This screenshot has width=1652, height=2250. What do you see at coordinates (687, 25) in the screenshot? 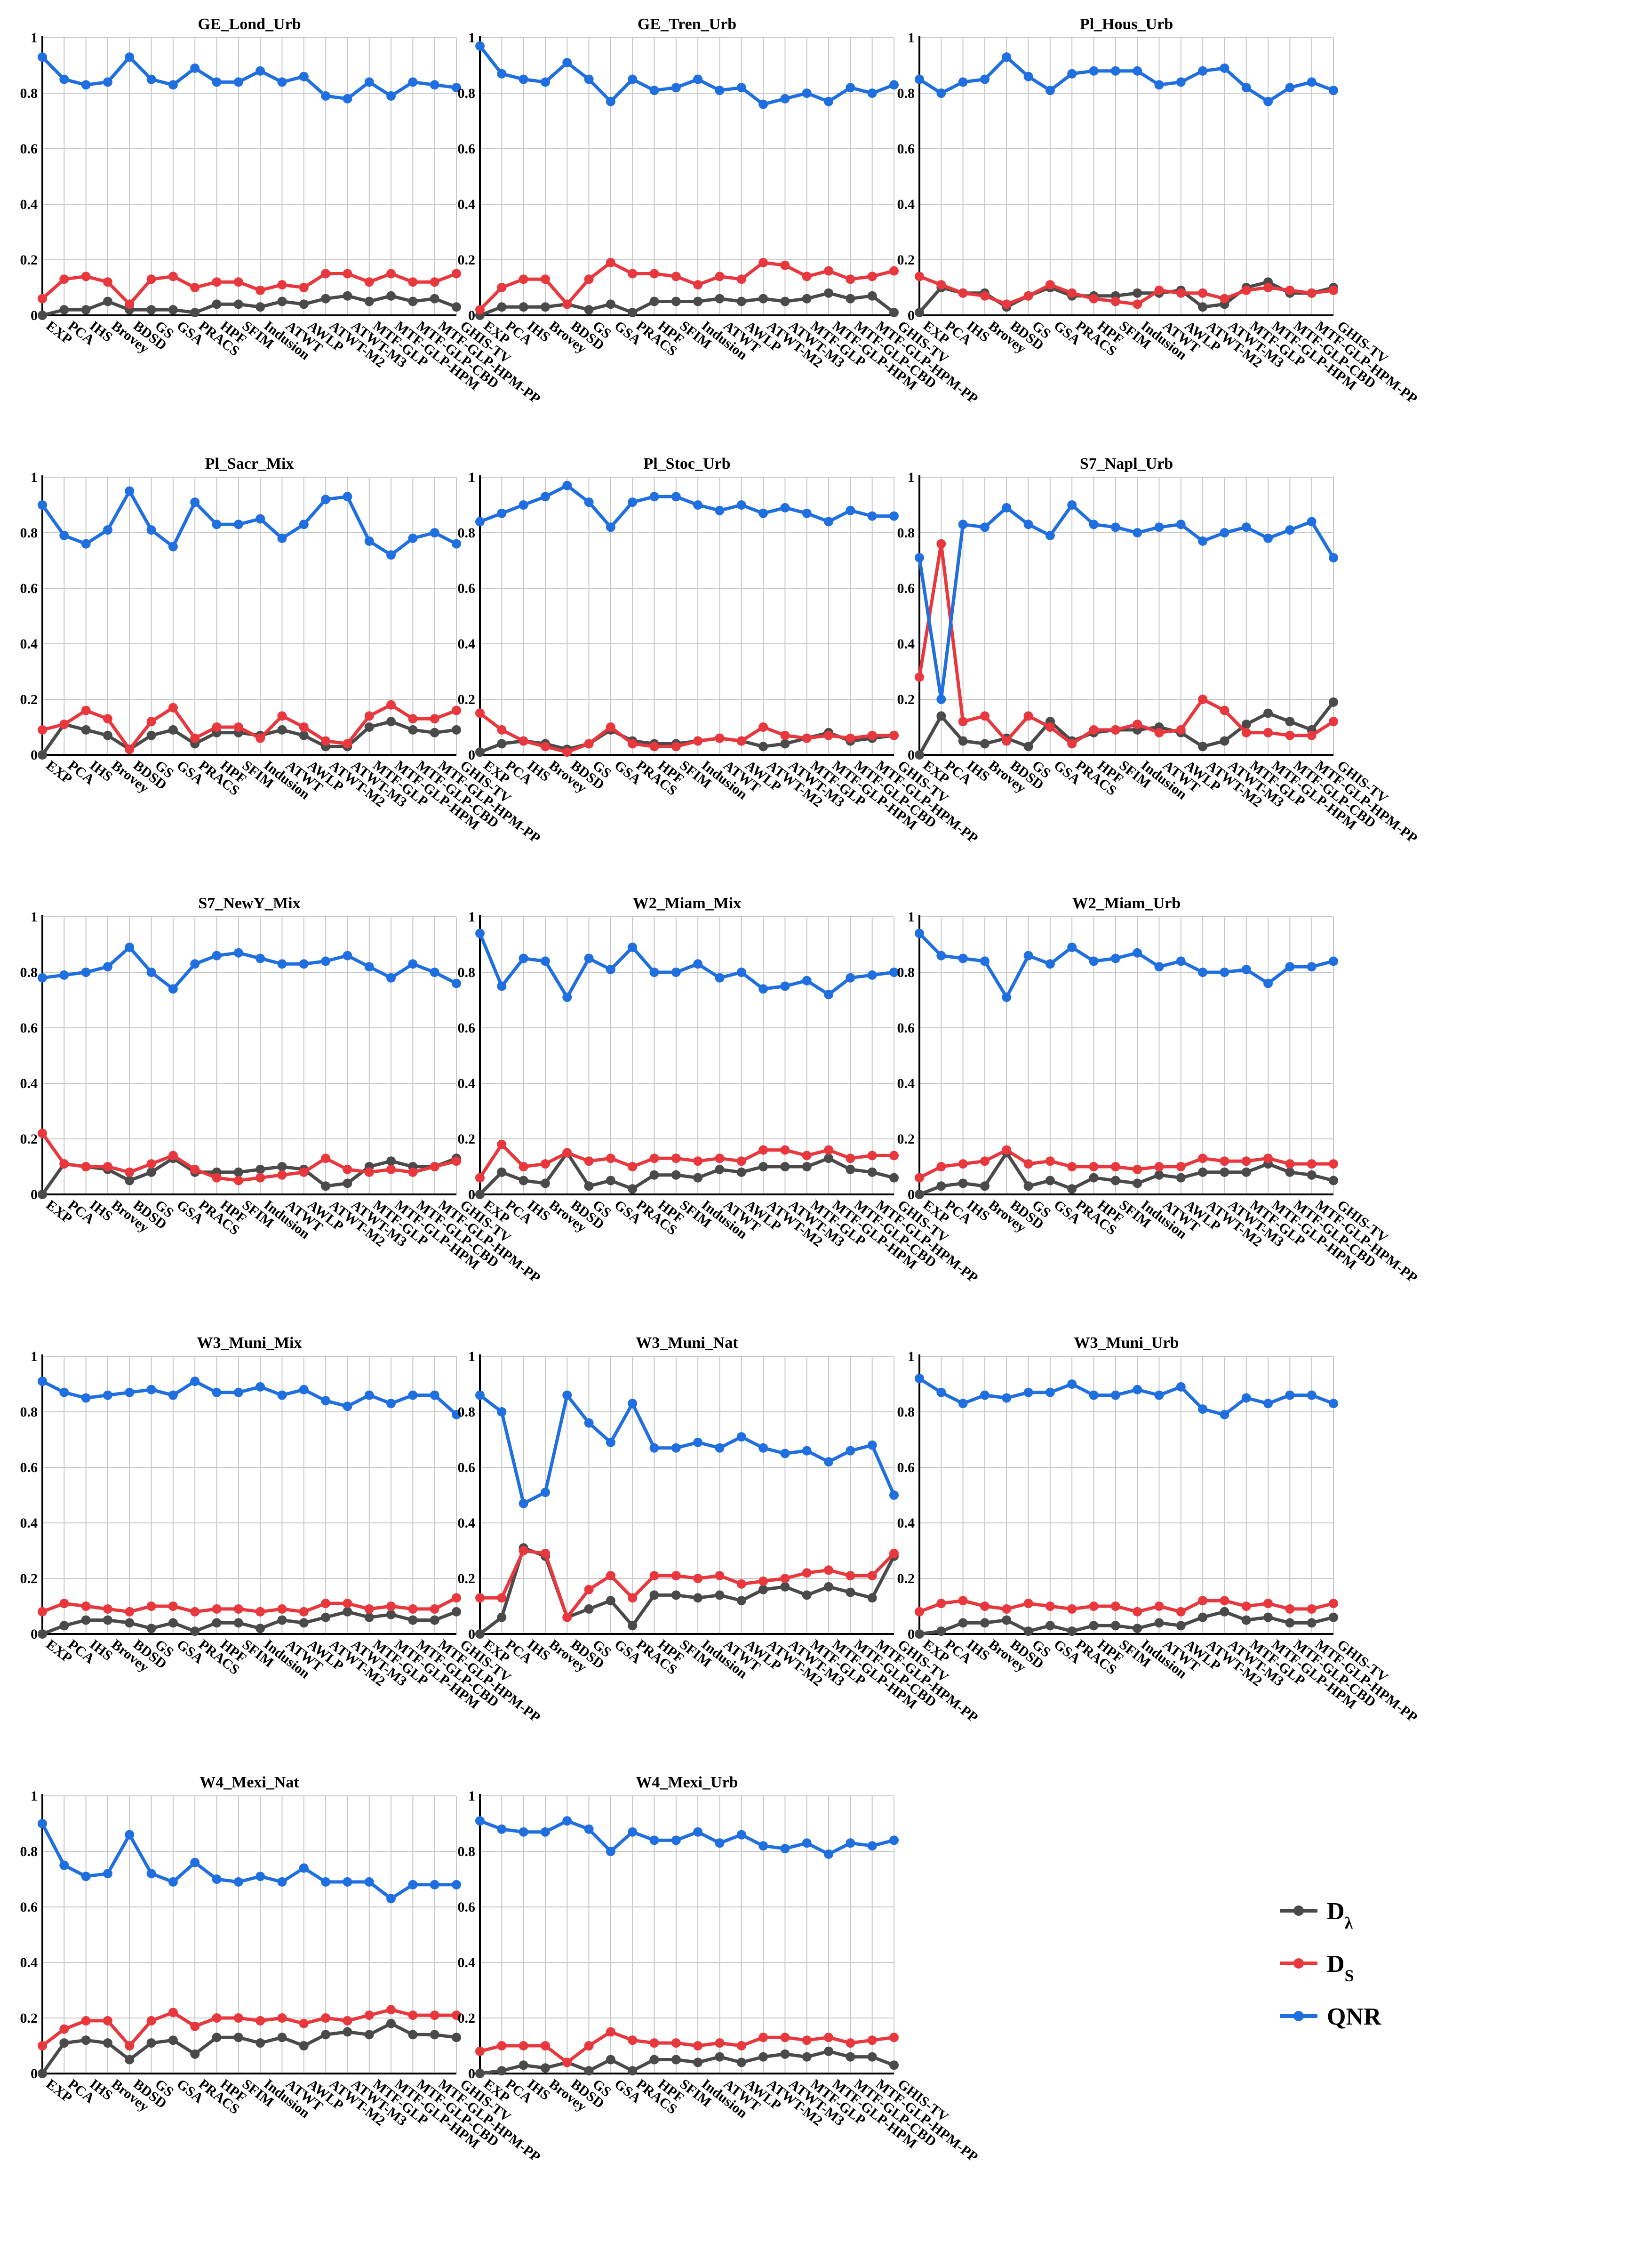
I see `chart-title: GE_Tren_Urb` at bounding box center [687, 25].